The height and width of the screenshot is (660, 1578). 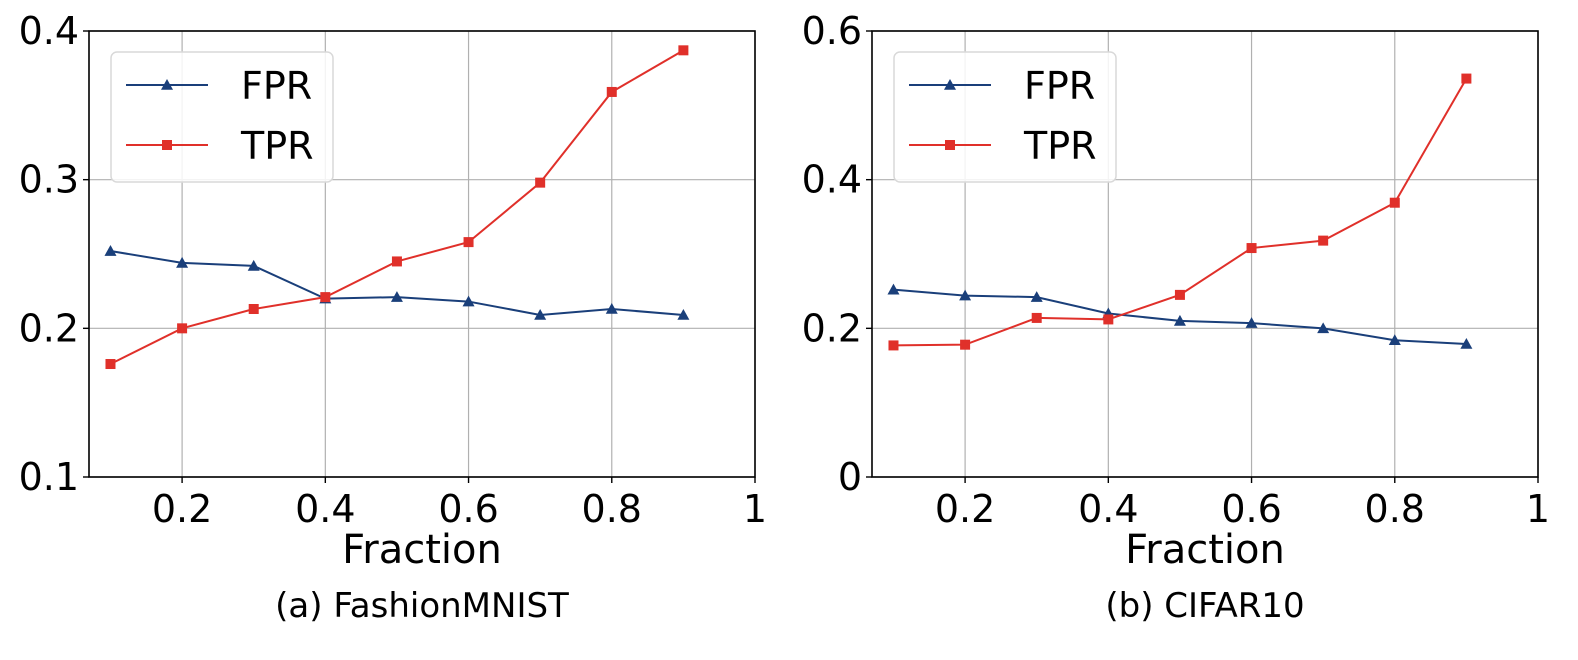 What do you see at coordinates (832, 31) in the screenshot?
I see `y-tick-label: 0.6` at bounding box center [832, 31].